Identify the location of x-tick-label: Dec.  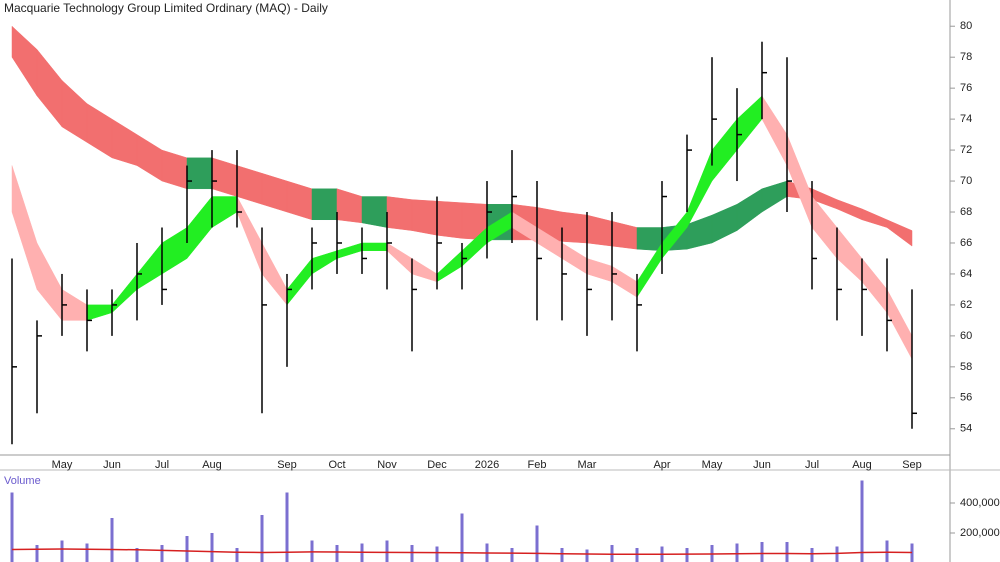
(437, 465).